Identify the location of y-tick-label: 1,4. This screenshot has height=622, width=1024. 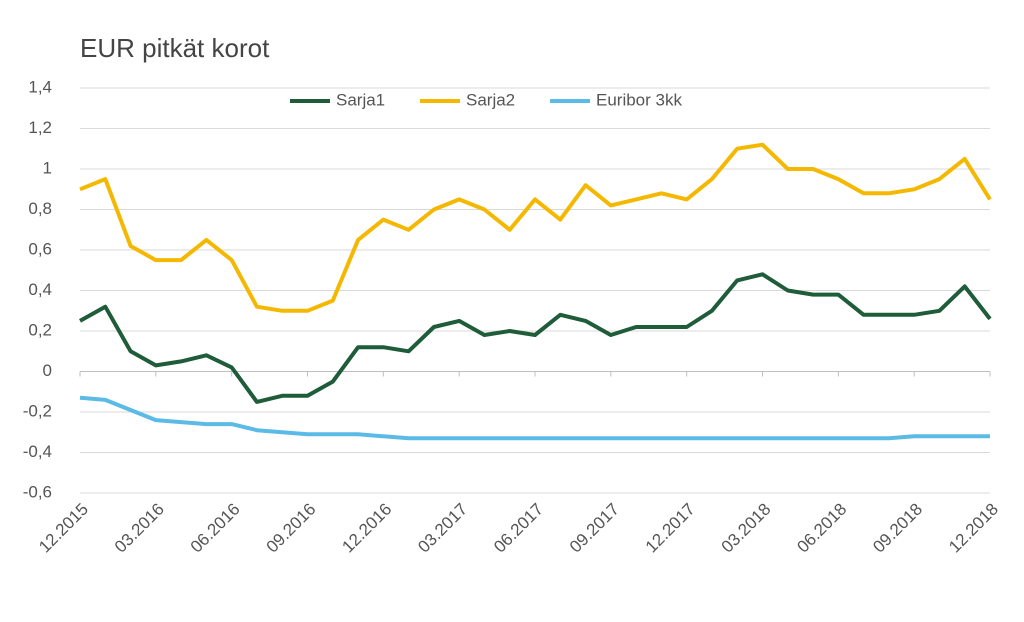
(40, 86).